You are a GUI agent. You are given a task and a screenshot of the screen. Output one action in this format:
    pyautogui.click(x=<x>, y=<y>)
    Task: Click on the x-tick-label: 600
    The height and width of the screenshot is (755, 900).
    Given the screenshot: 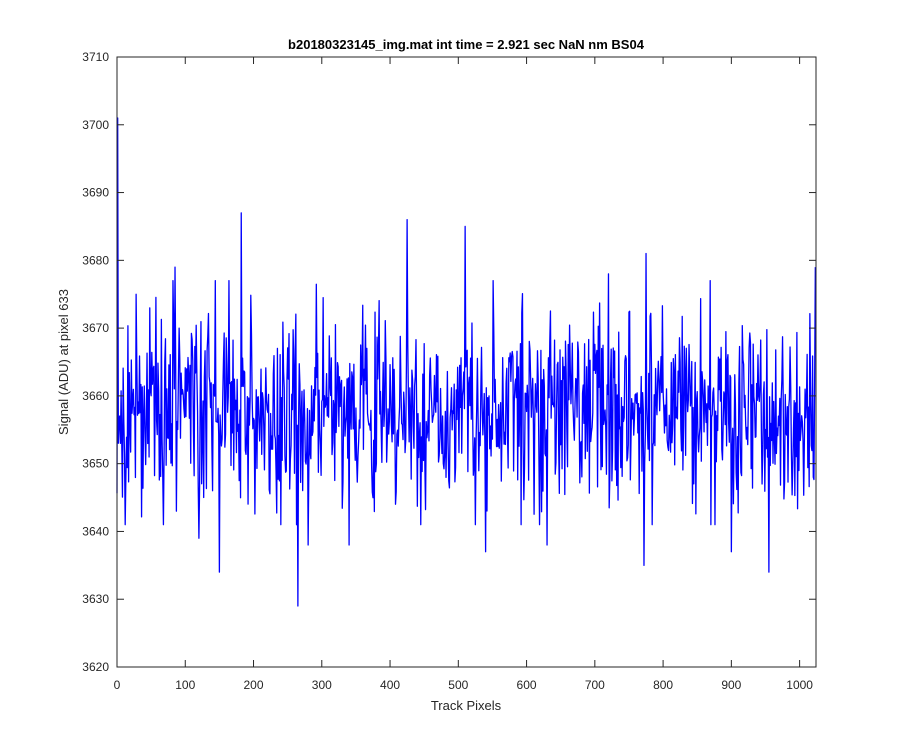 What is the action you would take?
    pyautogui.click(x=527, y=685)
    